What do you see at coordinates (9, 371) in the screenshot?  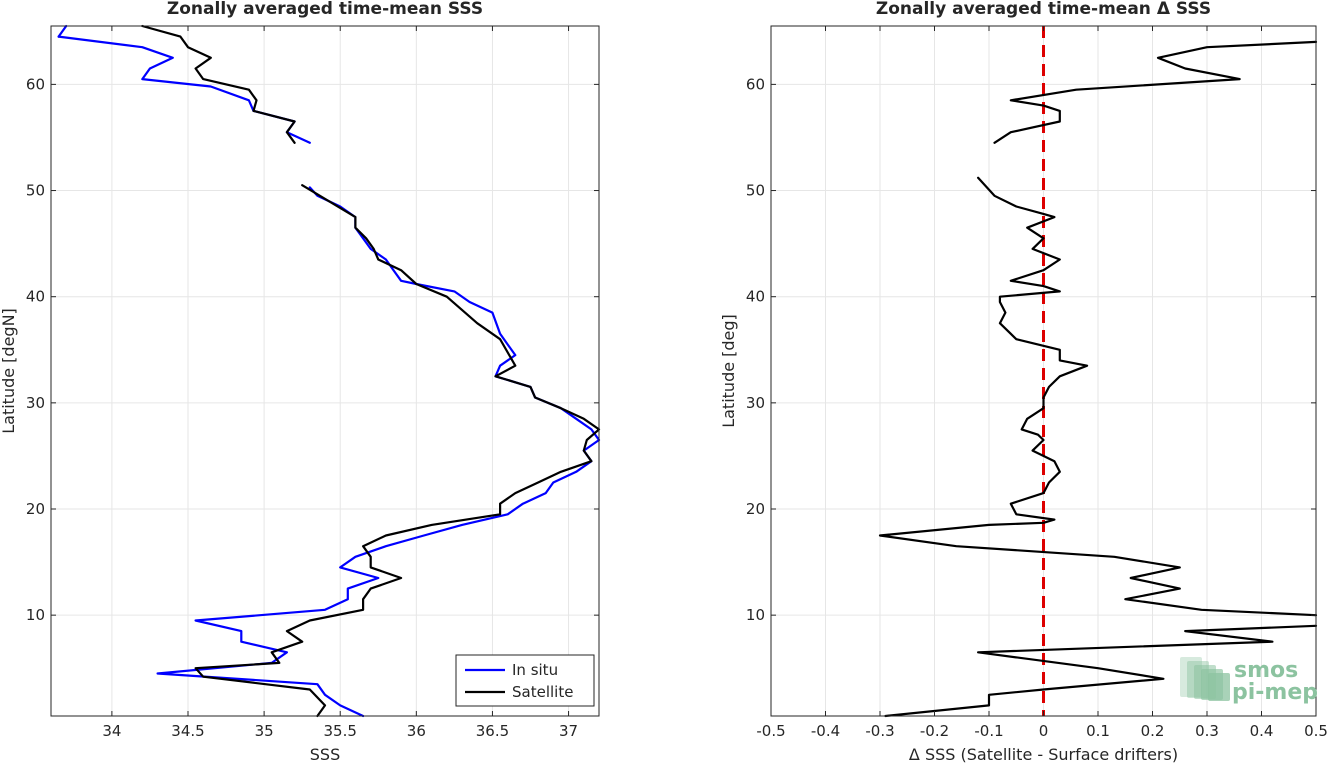 I see `y-axis-label: Latitude [degN]` at bounding box center [9, 371].